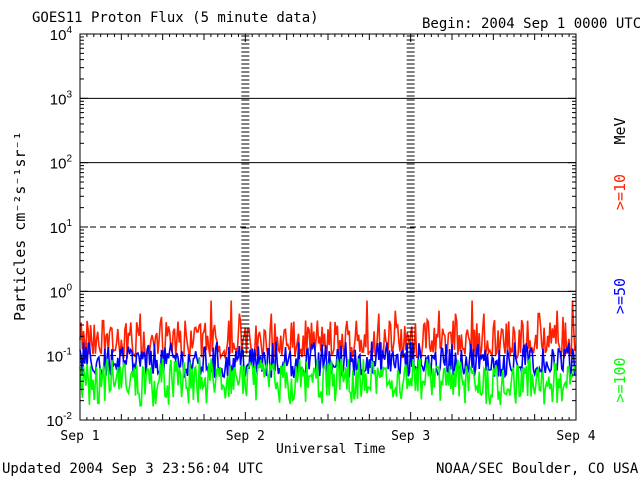 The image size is (640, 480). What do you see at coordinates (245, 436) in the screenshot?
I see `x-tick-label-1: Sep 2` at bounding box center [245, 436].